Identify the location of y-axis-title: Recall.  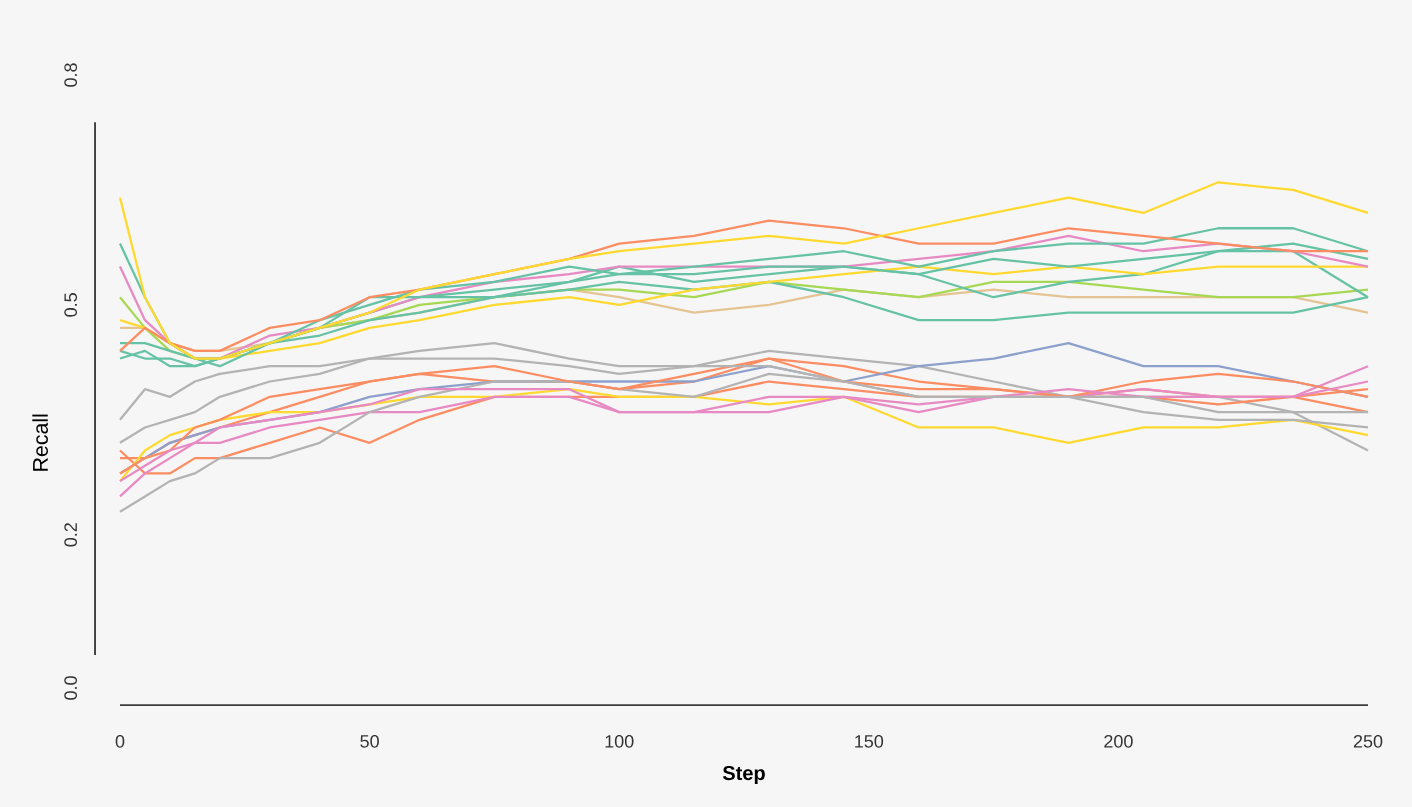
(40, 442).